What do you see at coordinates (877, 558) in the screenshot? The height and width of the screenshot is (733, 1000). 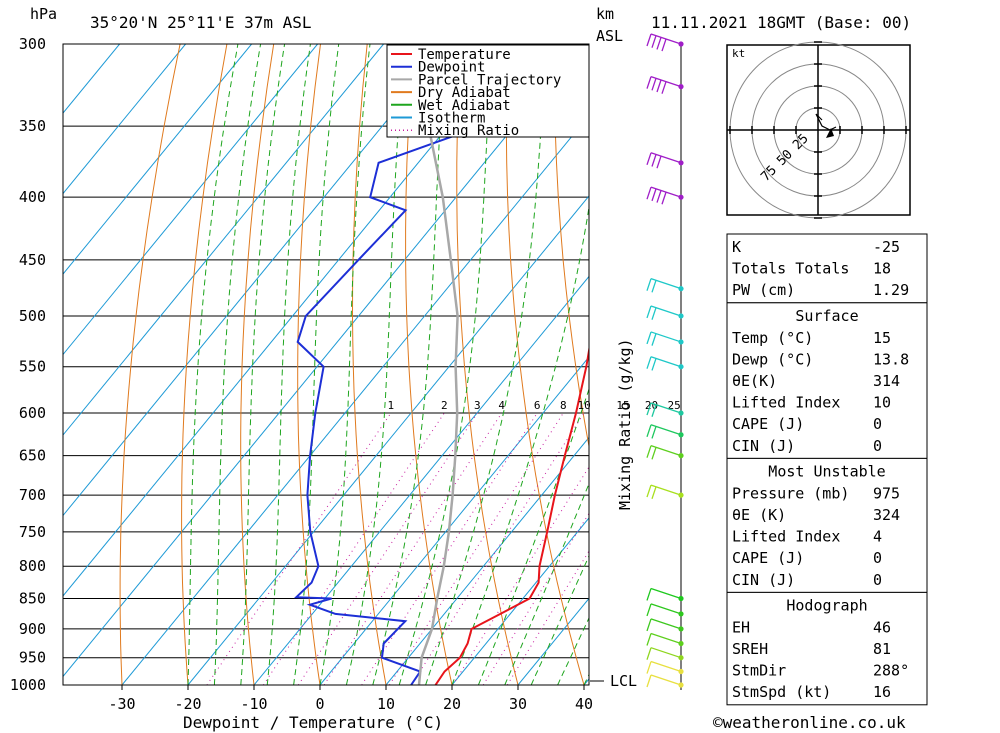 I see `indices-value: 0` at bounding box center [877, 558].